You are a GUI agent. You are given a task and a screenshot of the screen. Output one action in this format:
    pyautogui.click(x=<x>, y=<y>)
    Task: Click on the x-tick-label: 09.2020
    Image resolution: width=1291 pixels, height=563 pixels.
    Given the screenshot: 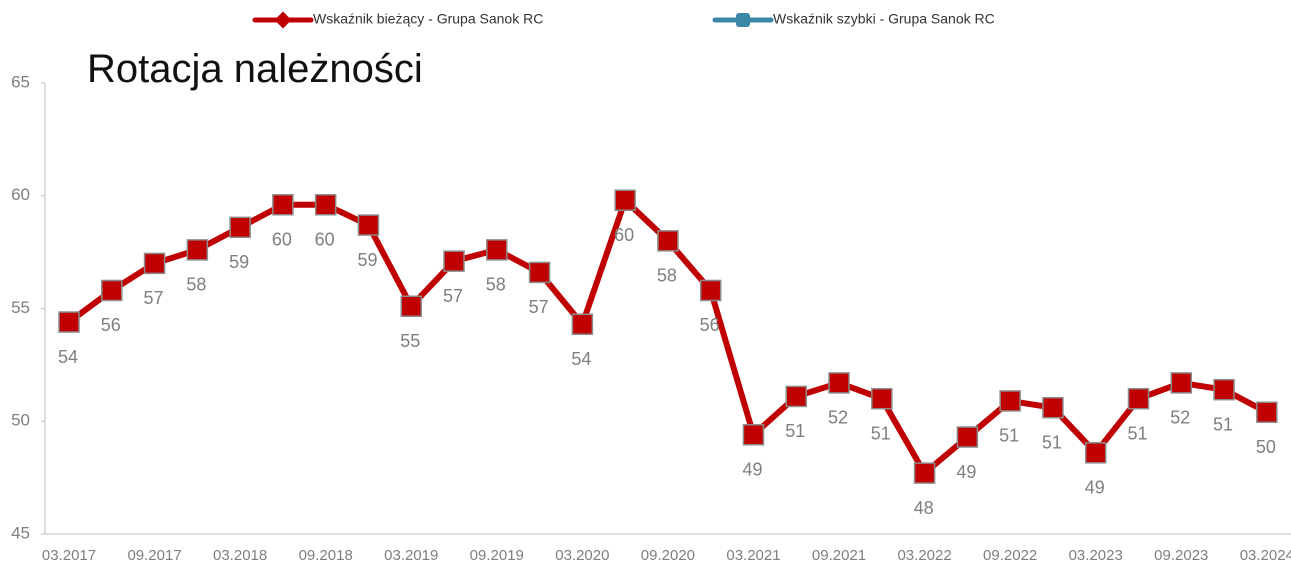 What is the action you would take?
    pyautogui.click(x=668, y=555)
    